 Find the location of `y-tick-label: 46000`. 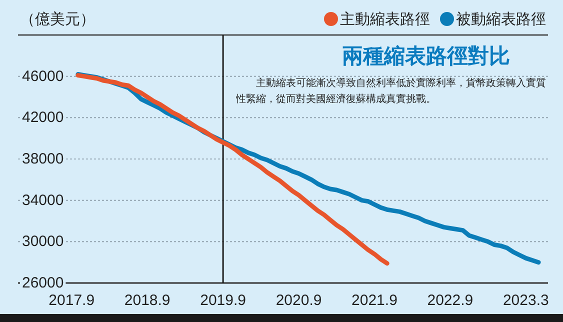

y-tick-label: 46000 is located at coordinates (43, 76).